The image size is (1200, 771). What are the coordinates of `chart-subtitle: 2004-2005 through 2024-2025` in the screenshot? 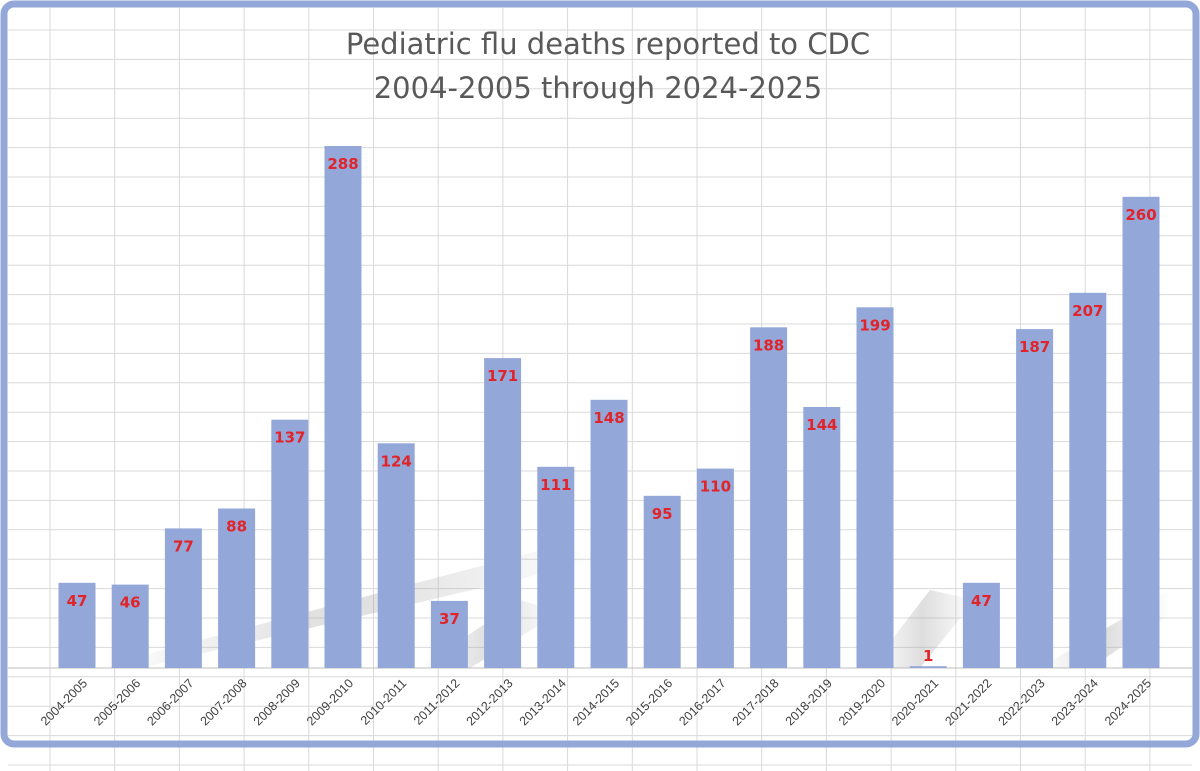 It's located at (598, 88).